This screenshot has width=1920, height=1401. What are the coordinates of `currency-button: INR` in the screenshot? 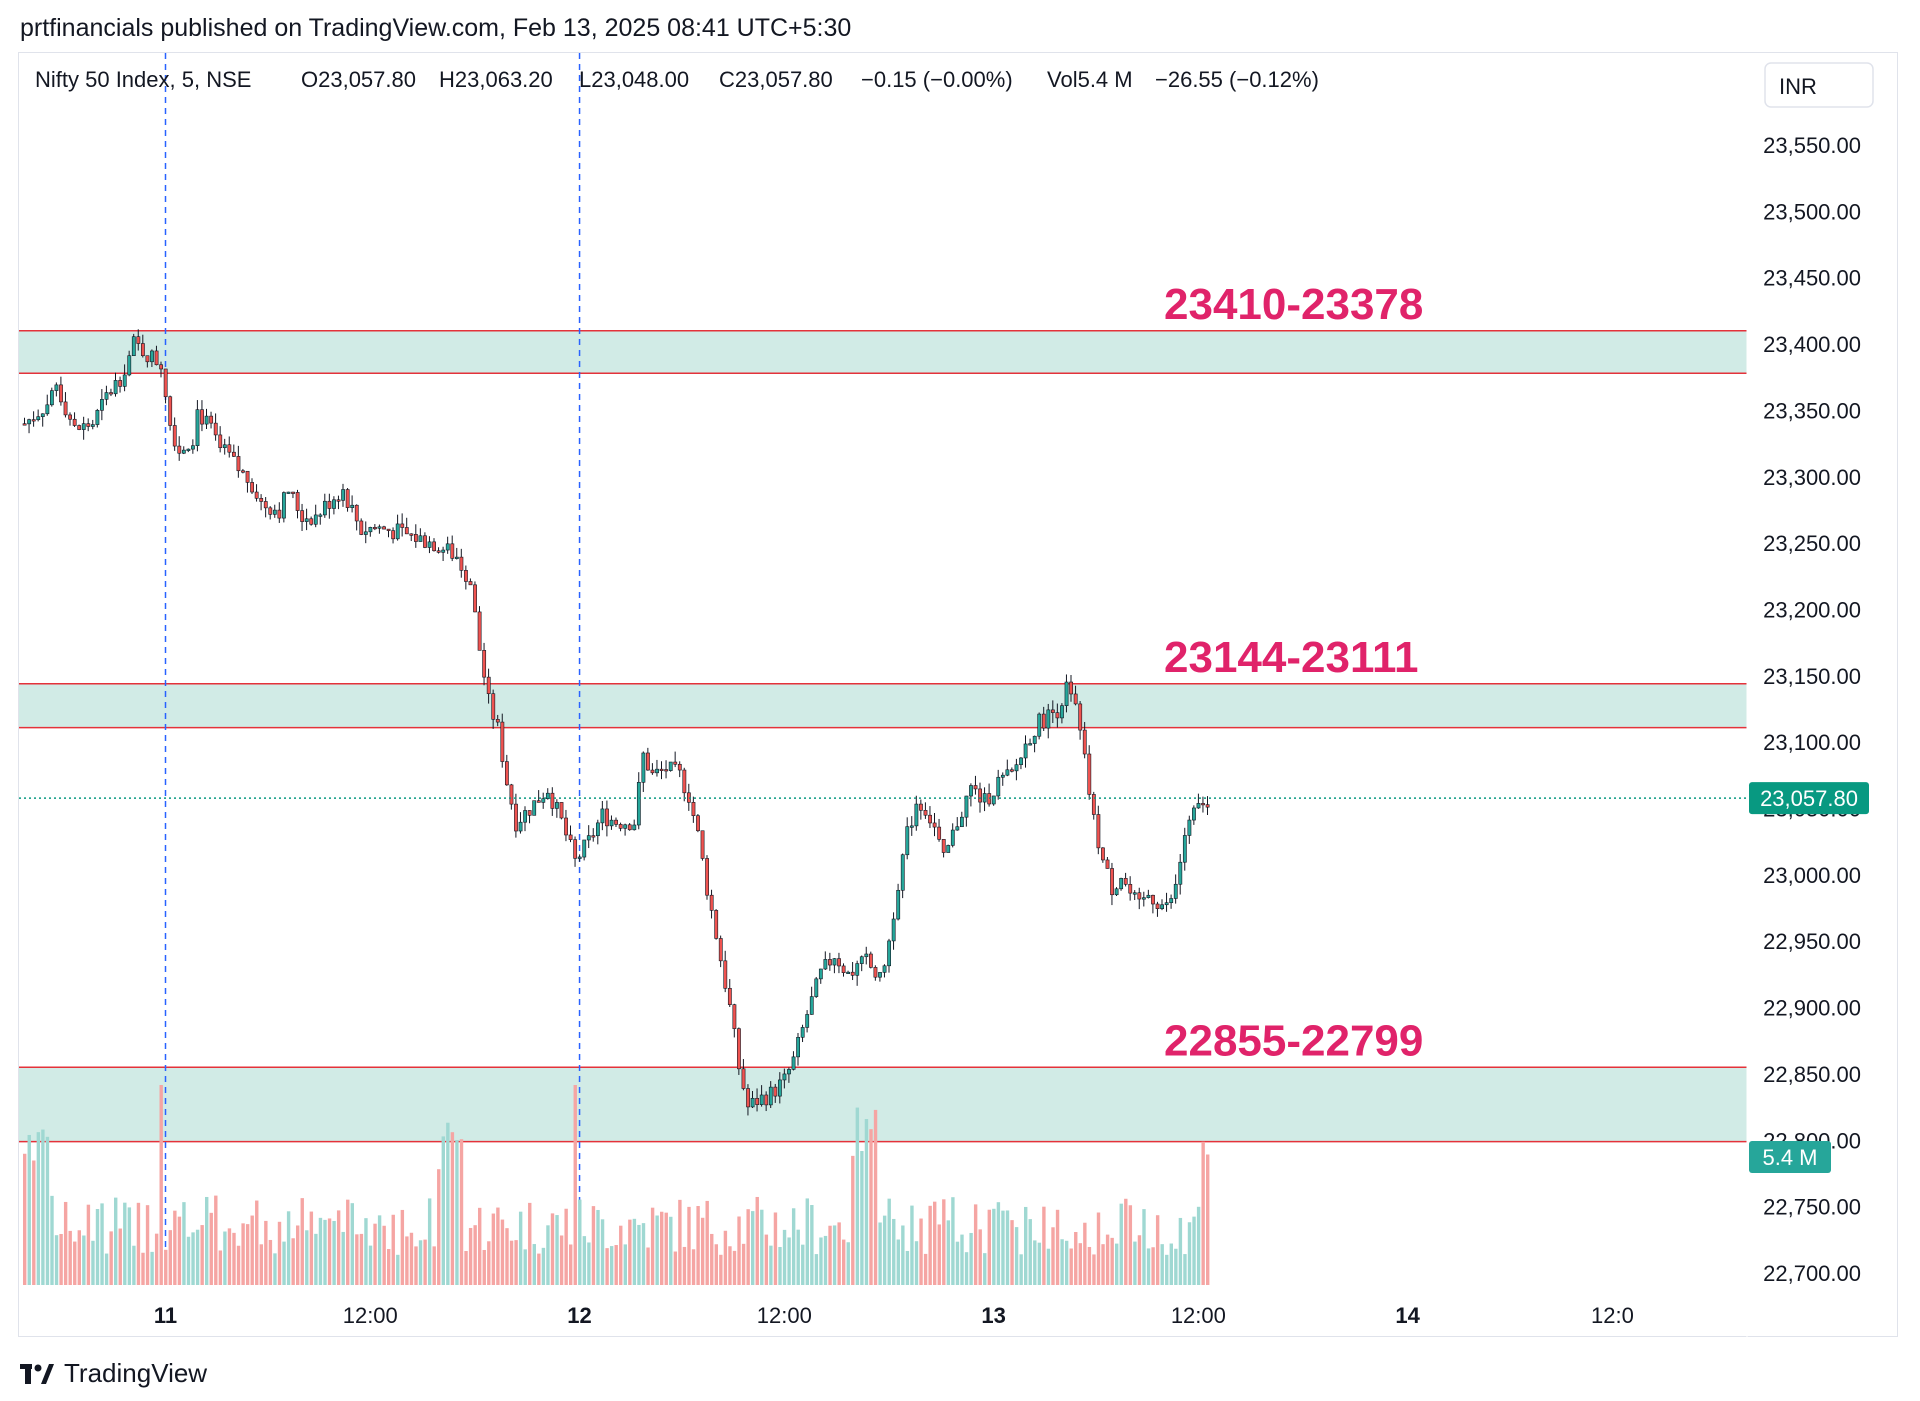 It's located at (1819, 85).